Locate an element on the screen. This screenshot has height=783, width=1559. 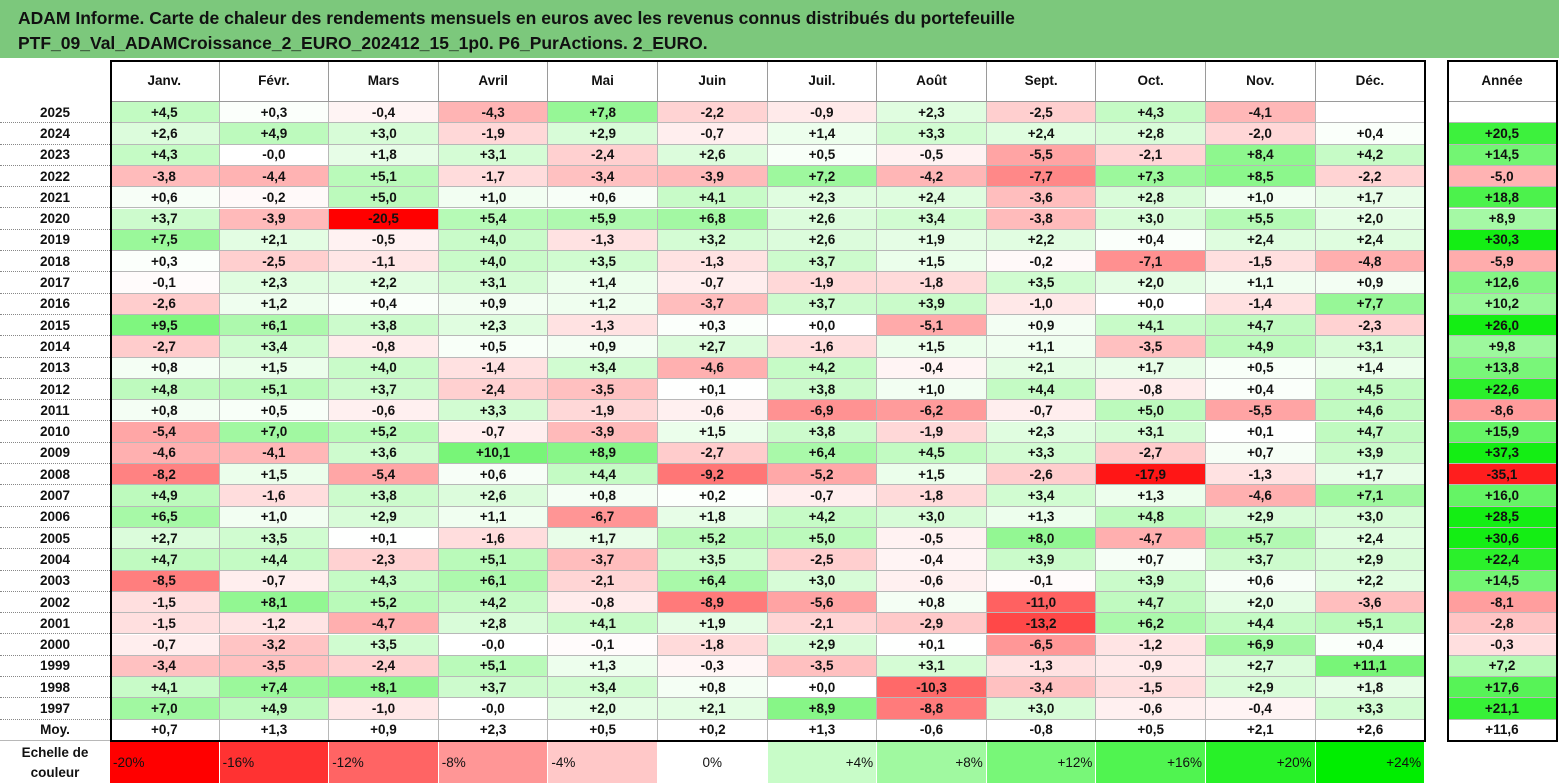
heatmap-cell: +3,6 is located at coordinates (384, 453).